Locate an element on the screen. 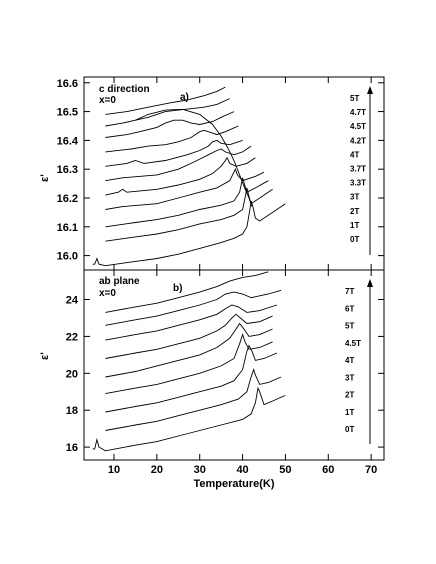  panel-a-curve-0T is located at coordinates (189, 233).